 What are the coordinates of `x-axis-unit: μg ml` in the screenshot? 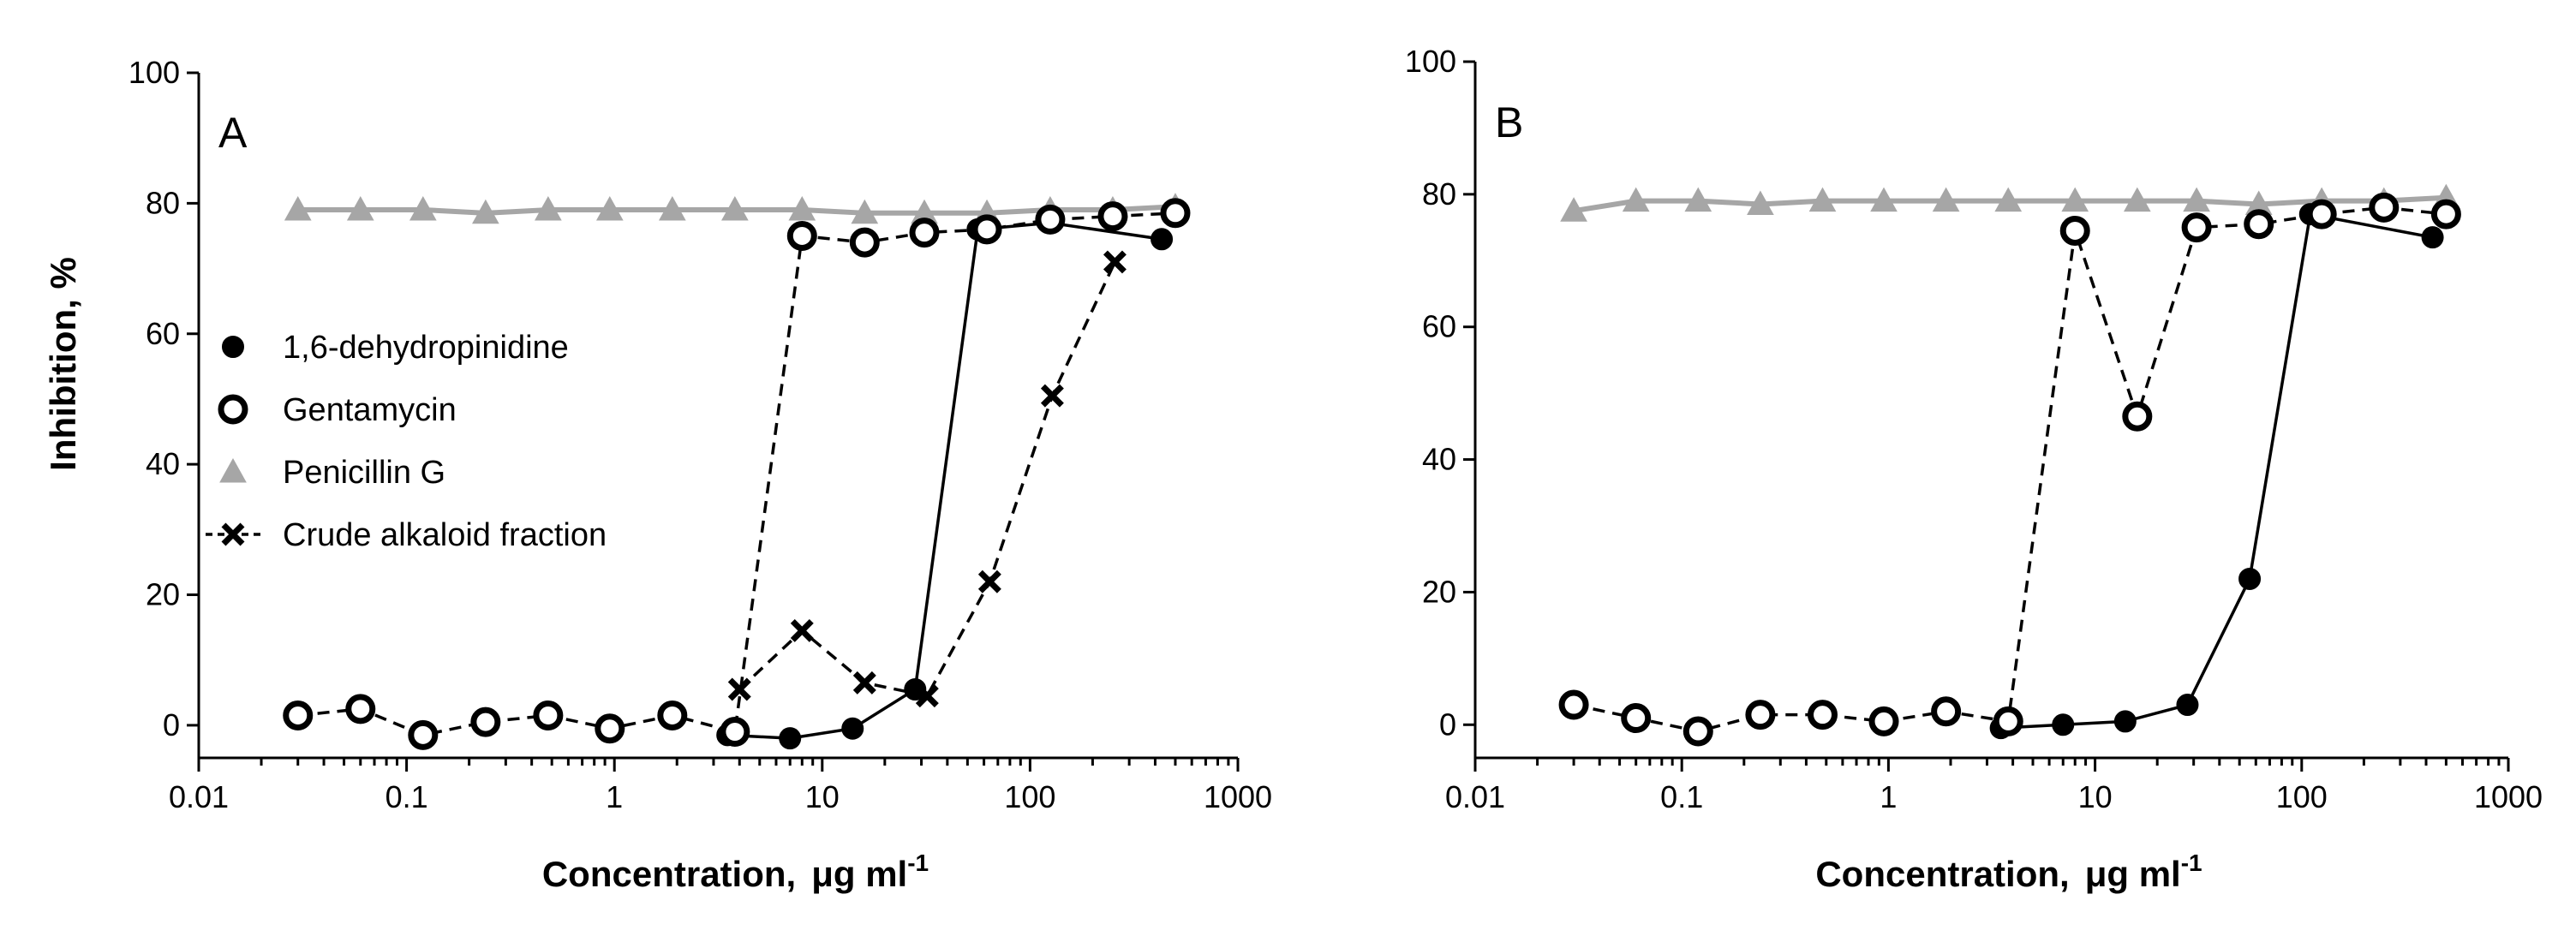 It's located at (859, 874).